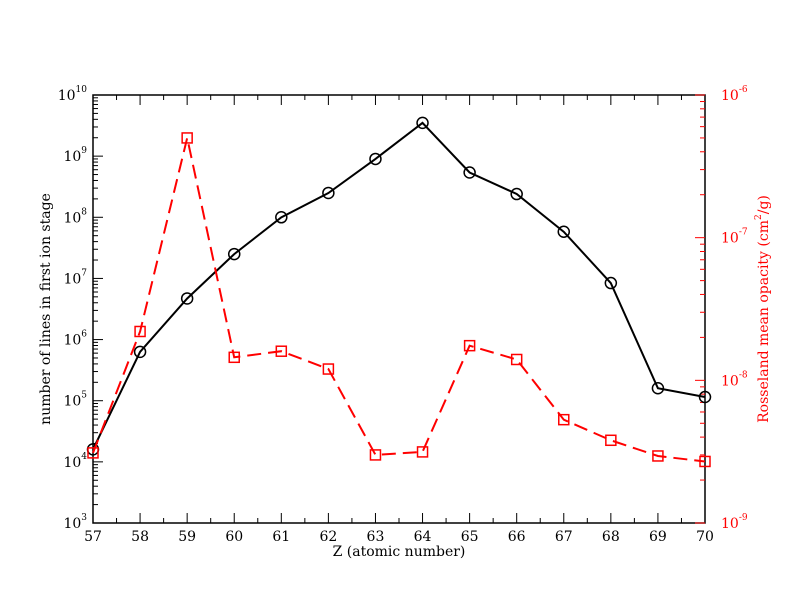 Image resolution: width=792 pixels, height=612 pixels. What do you see at coordinates (734, 237) in the screenshot?
I see `y-right-tick-label: 10⁻⁷` at bounding box center [734, 237].